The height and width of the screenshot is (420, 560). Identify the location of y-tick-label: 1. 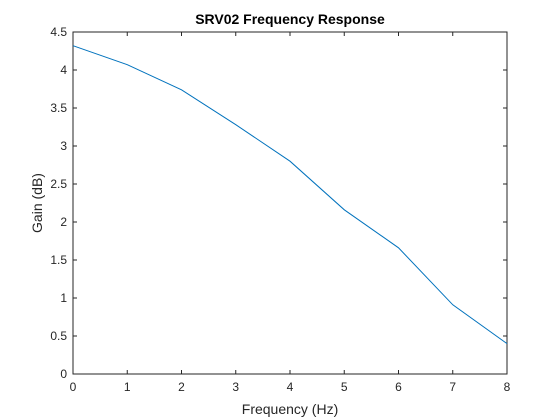
(63, 298).